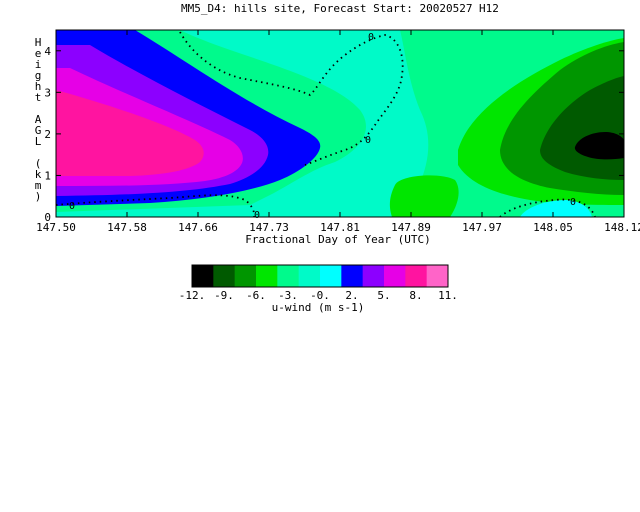 This screenshot has height=512, width=640. Describe the element at coordinates (38, 97) in the screenshot. I see `y-axis-label-char: t` at that location.